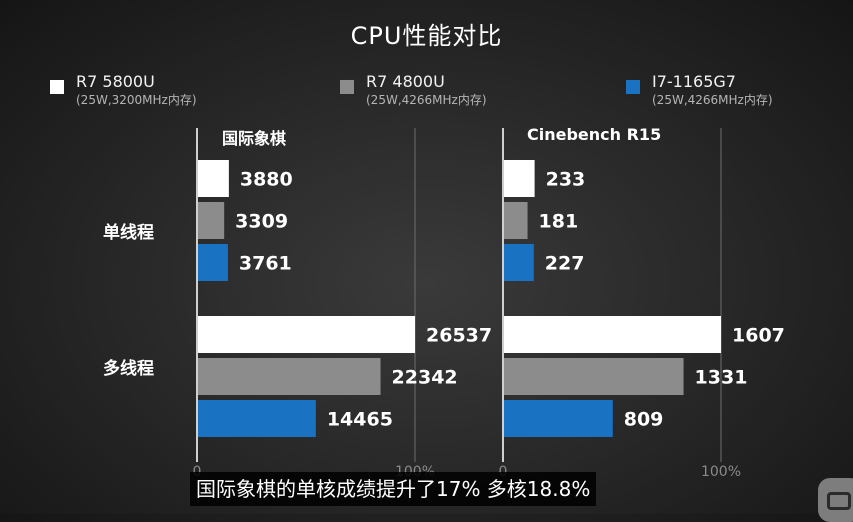 This screenshot has height=522, width=853. I want to click on legend-name: R7 5800U, so click(115, 81).